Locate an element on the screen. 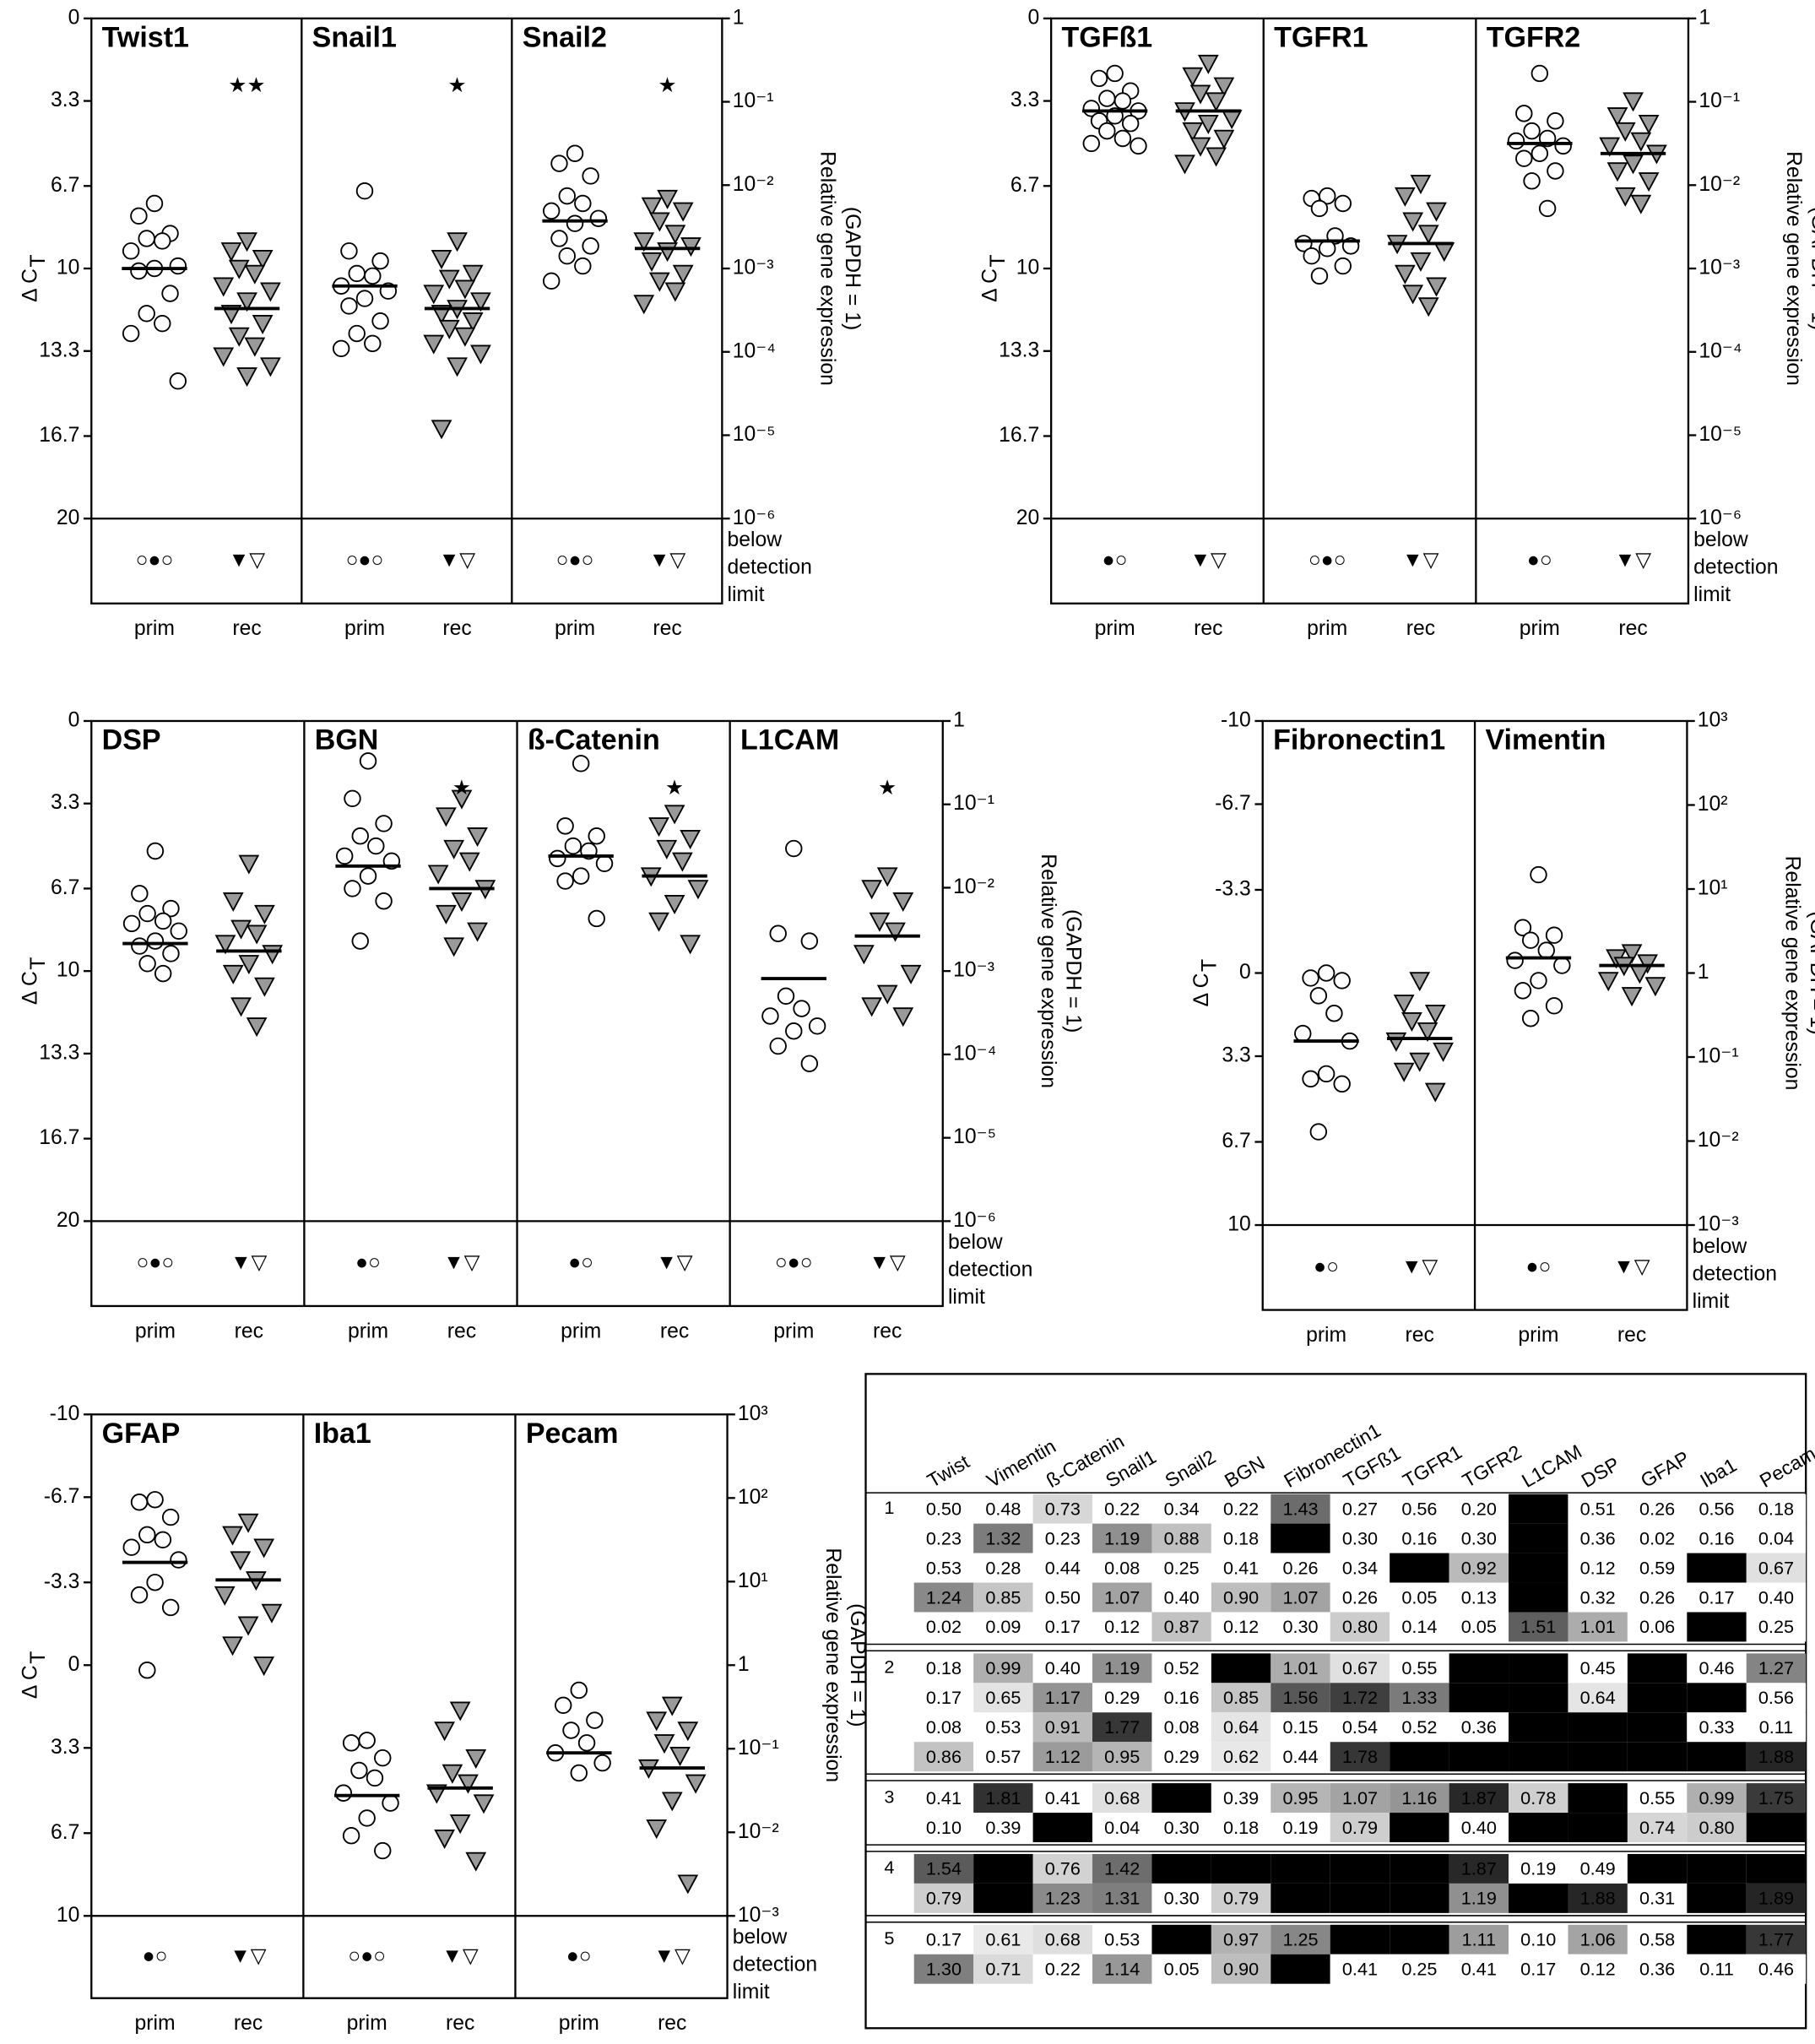  table-cell-value: 0.39 is located at coordinates (1003, 1828).